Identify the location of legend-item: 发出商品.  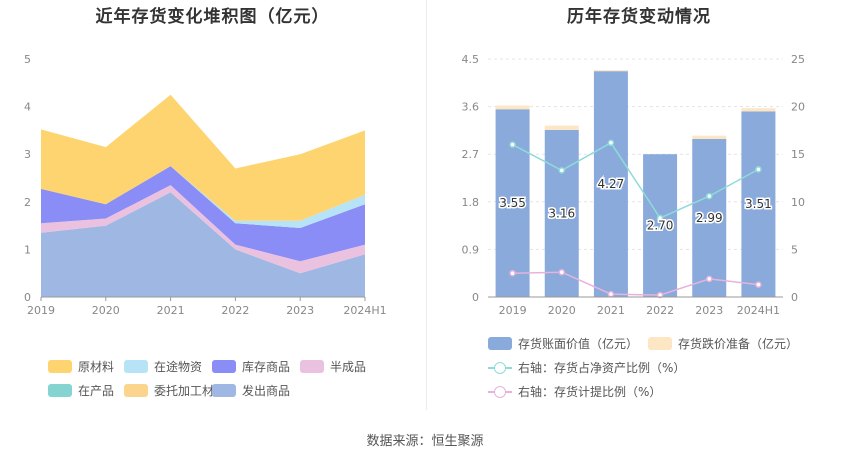
(251, 390).